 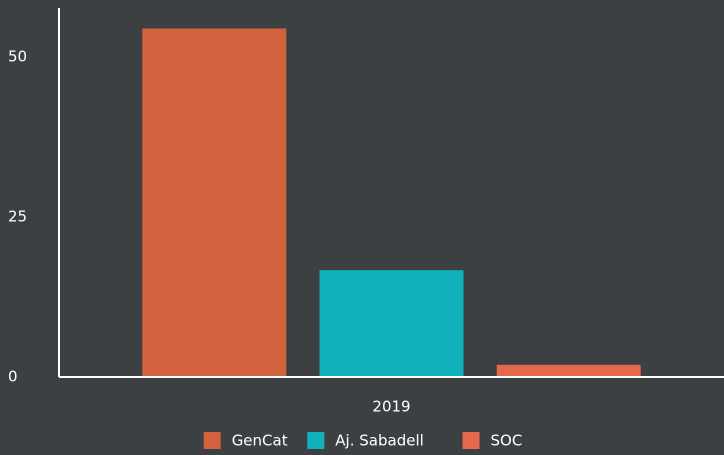 What do you see at coordinates (13, 377) in the screenshot?
I see `y-tick-label: 0` at bounding box center [13, 377].